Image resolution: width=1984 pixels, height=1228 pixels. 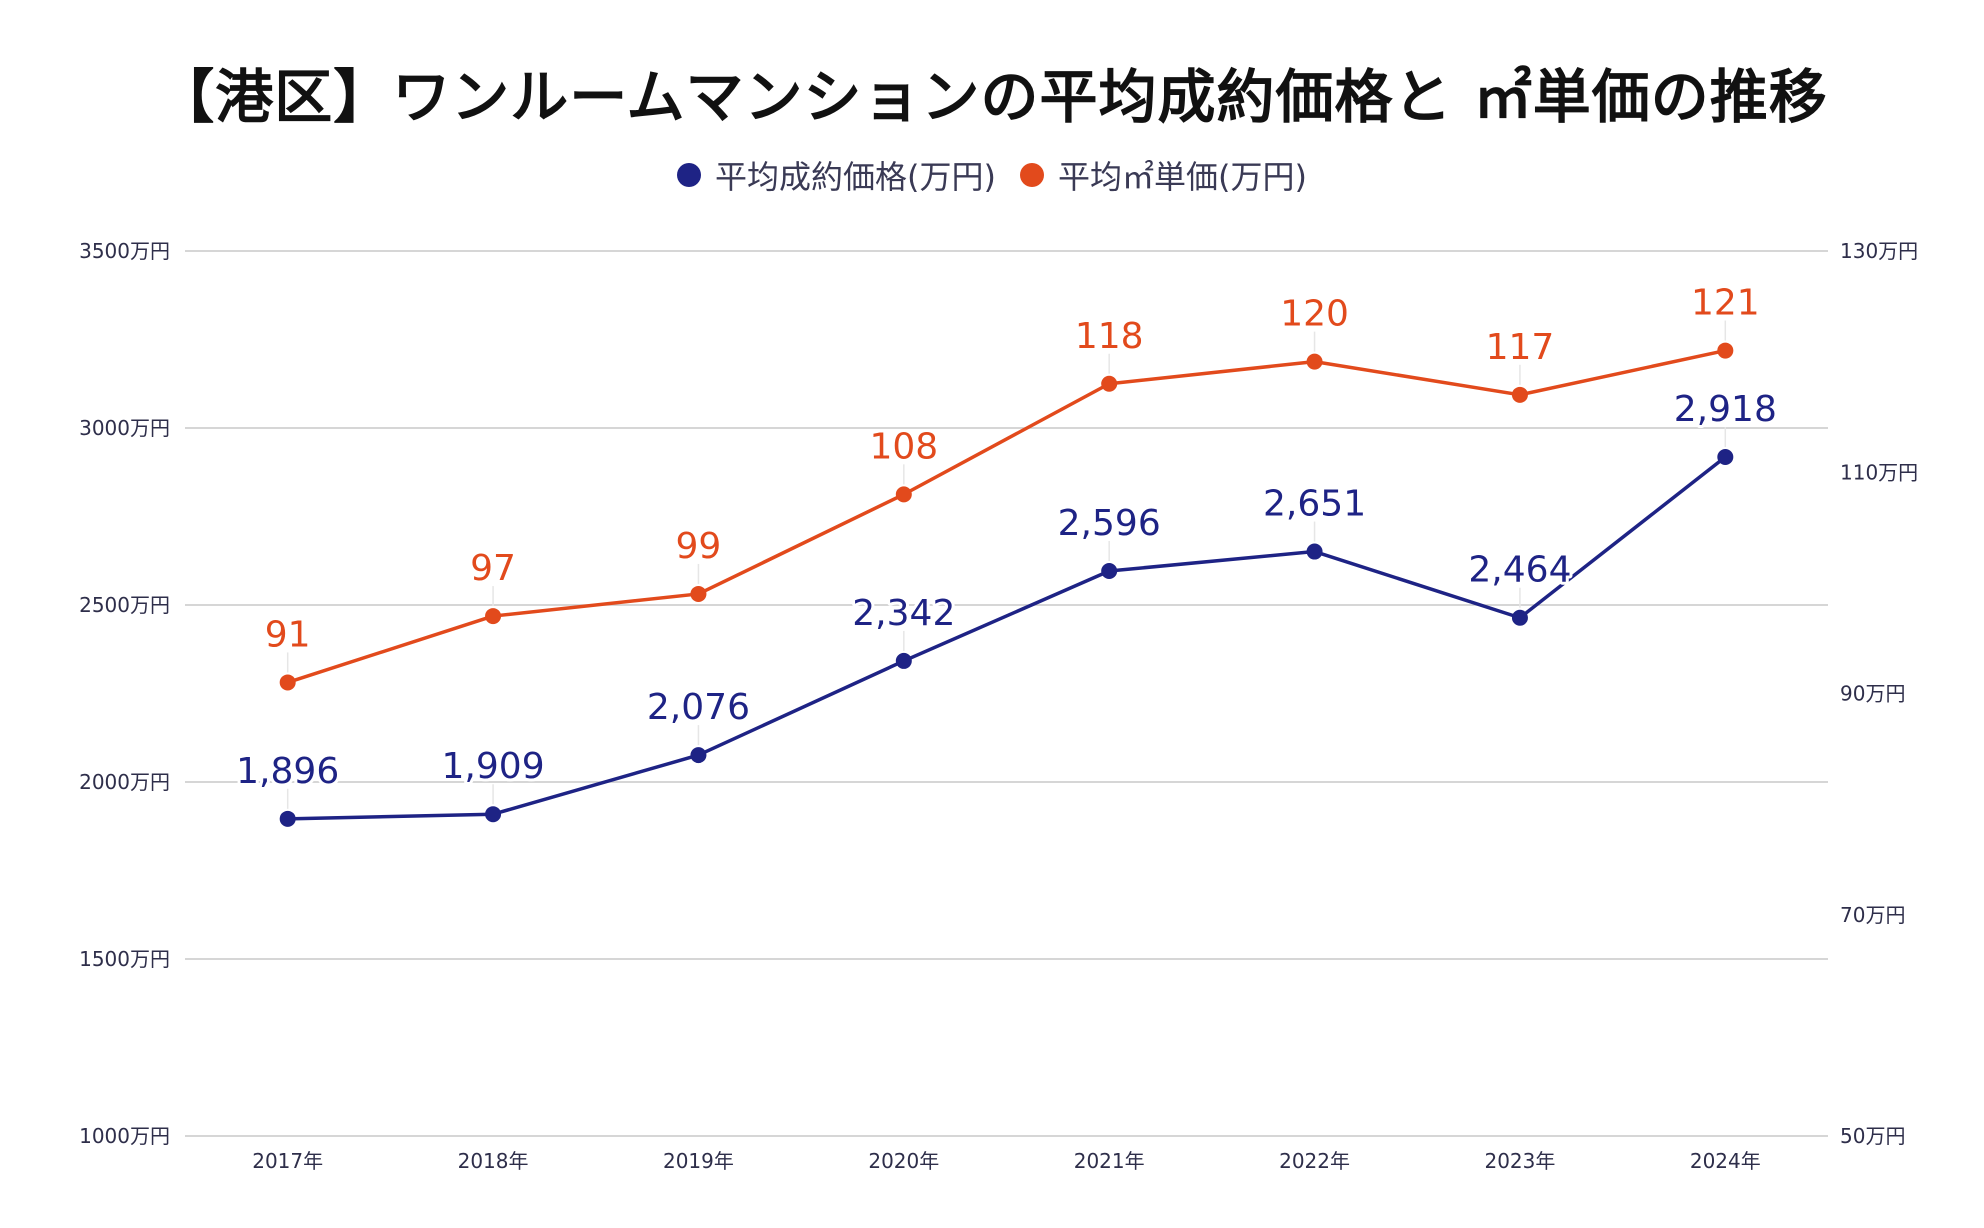 I want to click on legend-marker-unit-price, so click(x=1032, y=175).